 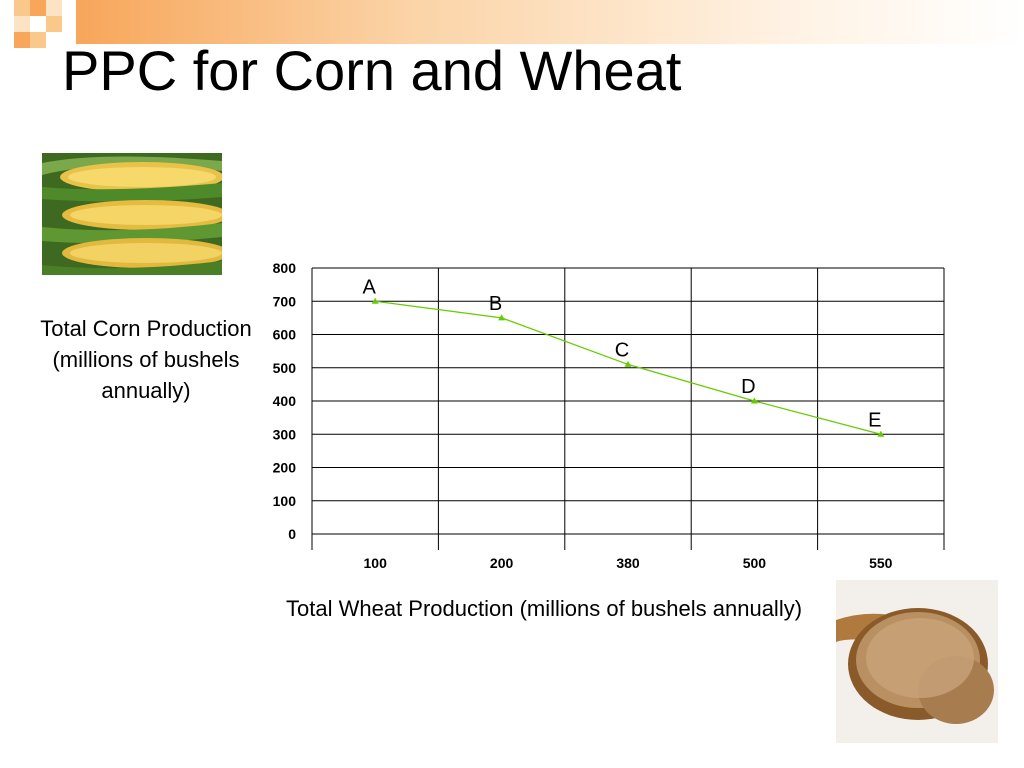 I want to click on y-tick-label: 300, so click(x=285, y=434).